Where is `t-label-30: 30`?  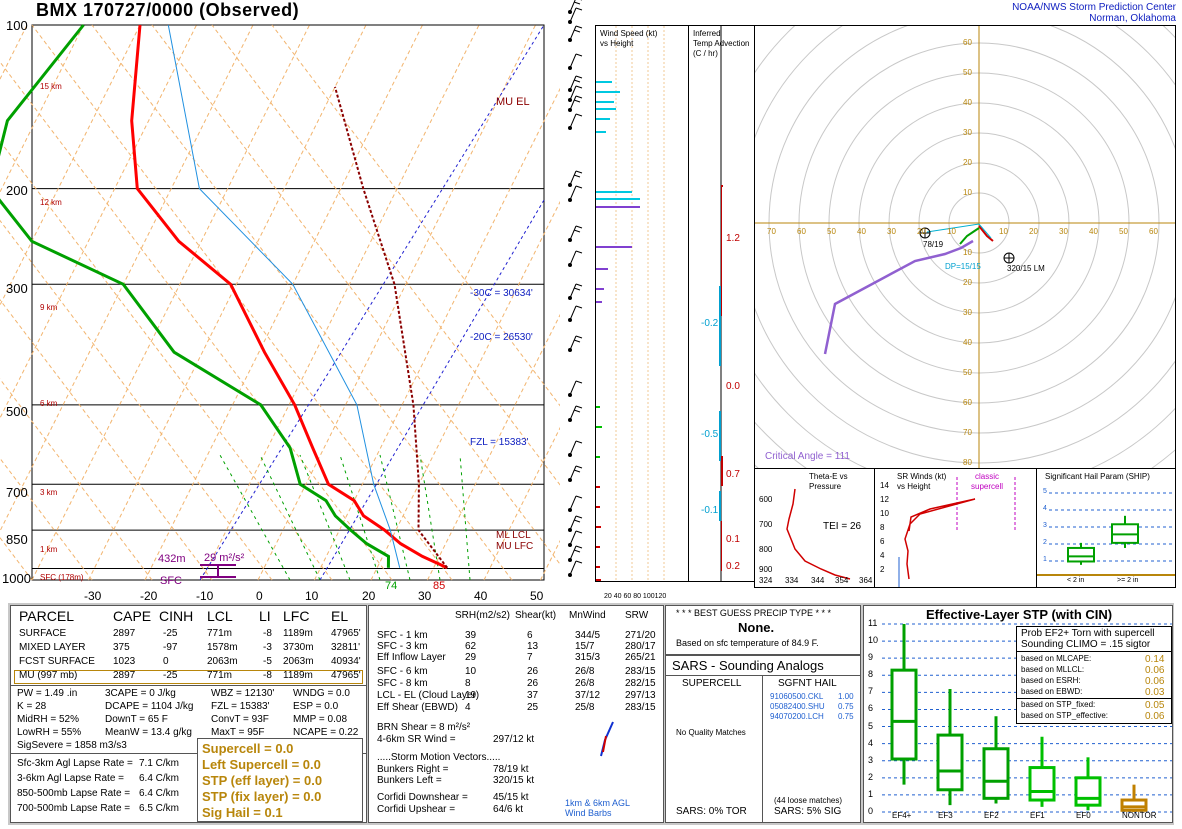 t-label-30: 30 is located at coordinates (425, 596).